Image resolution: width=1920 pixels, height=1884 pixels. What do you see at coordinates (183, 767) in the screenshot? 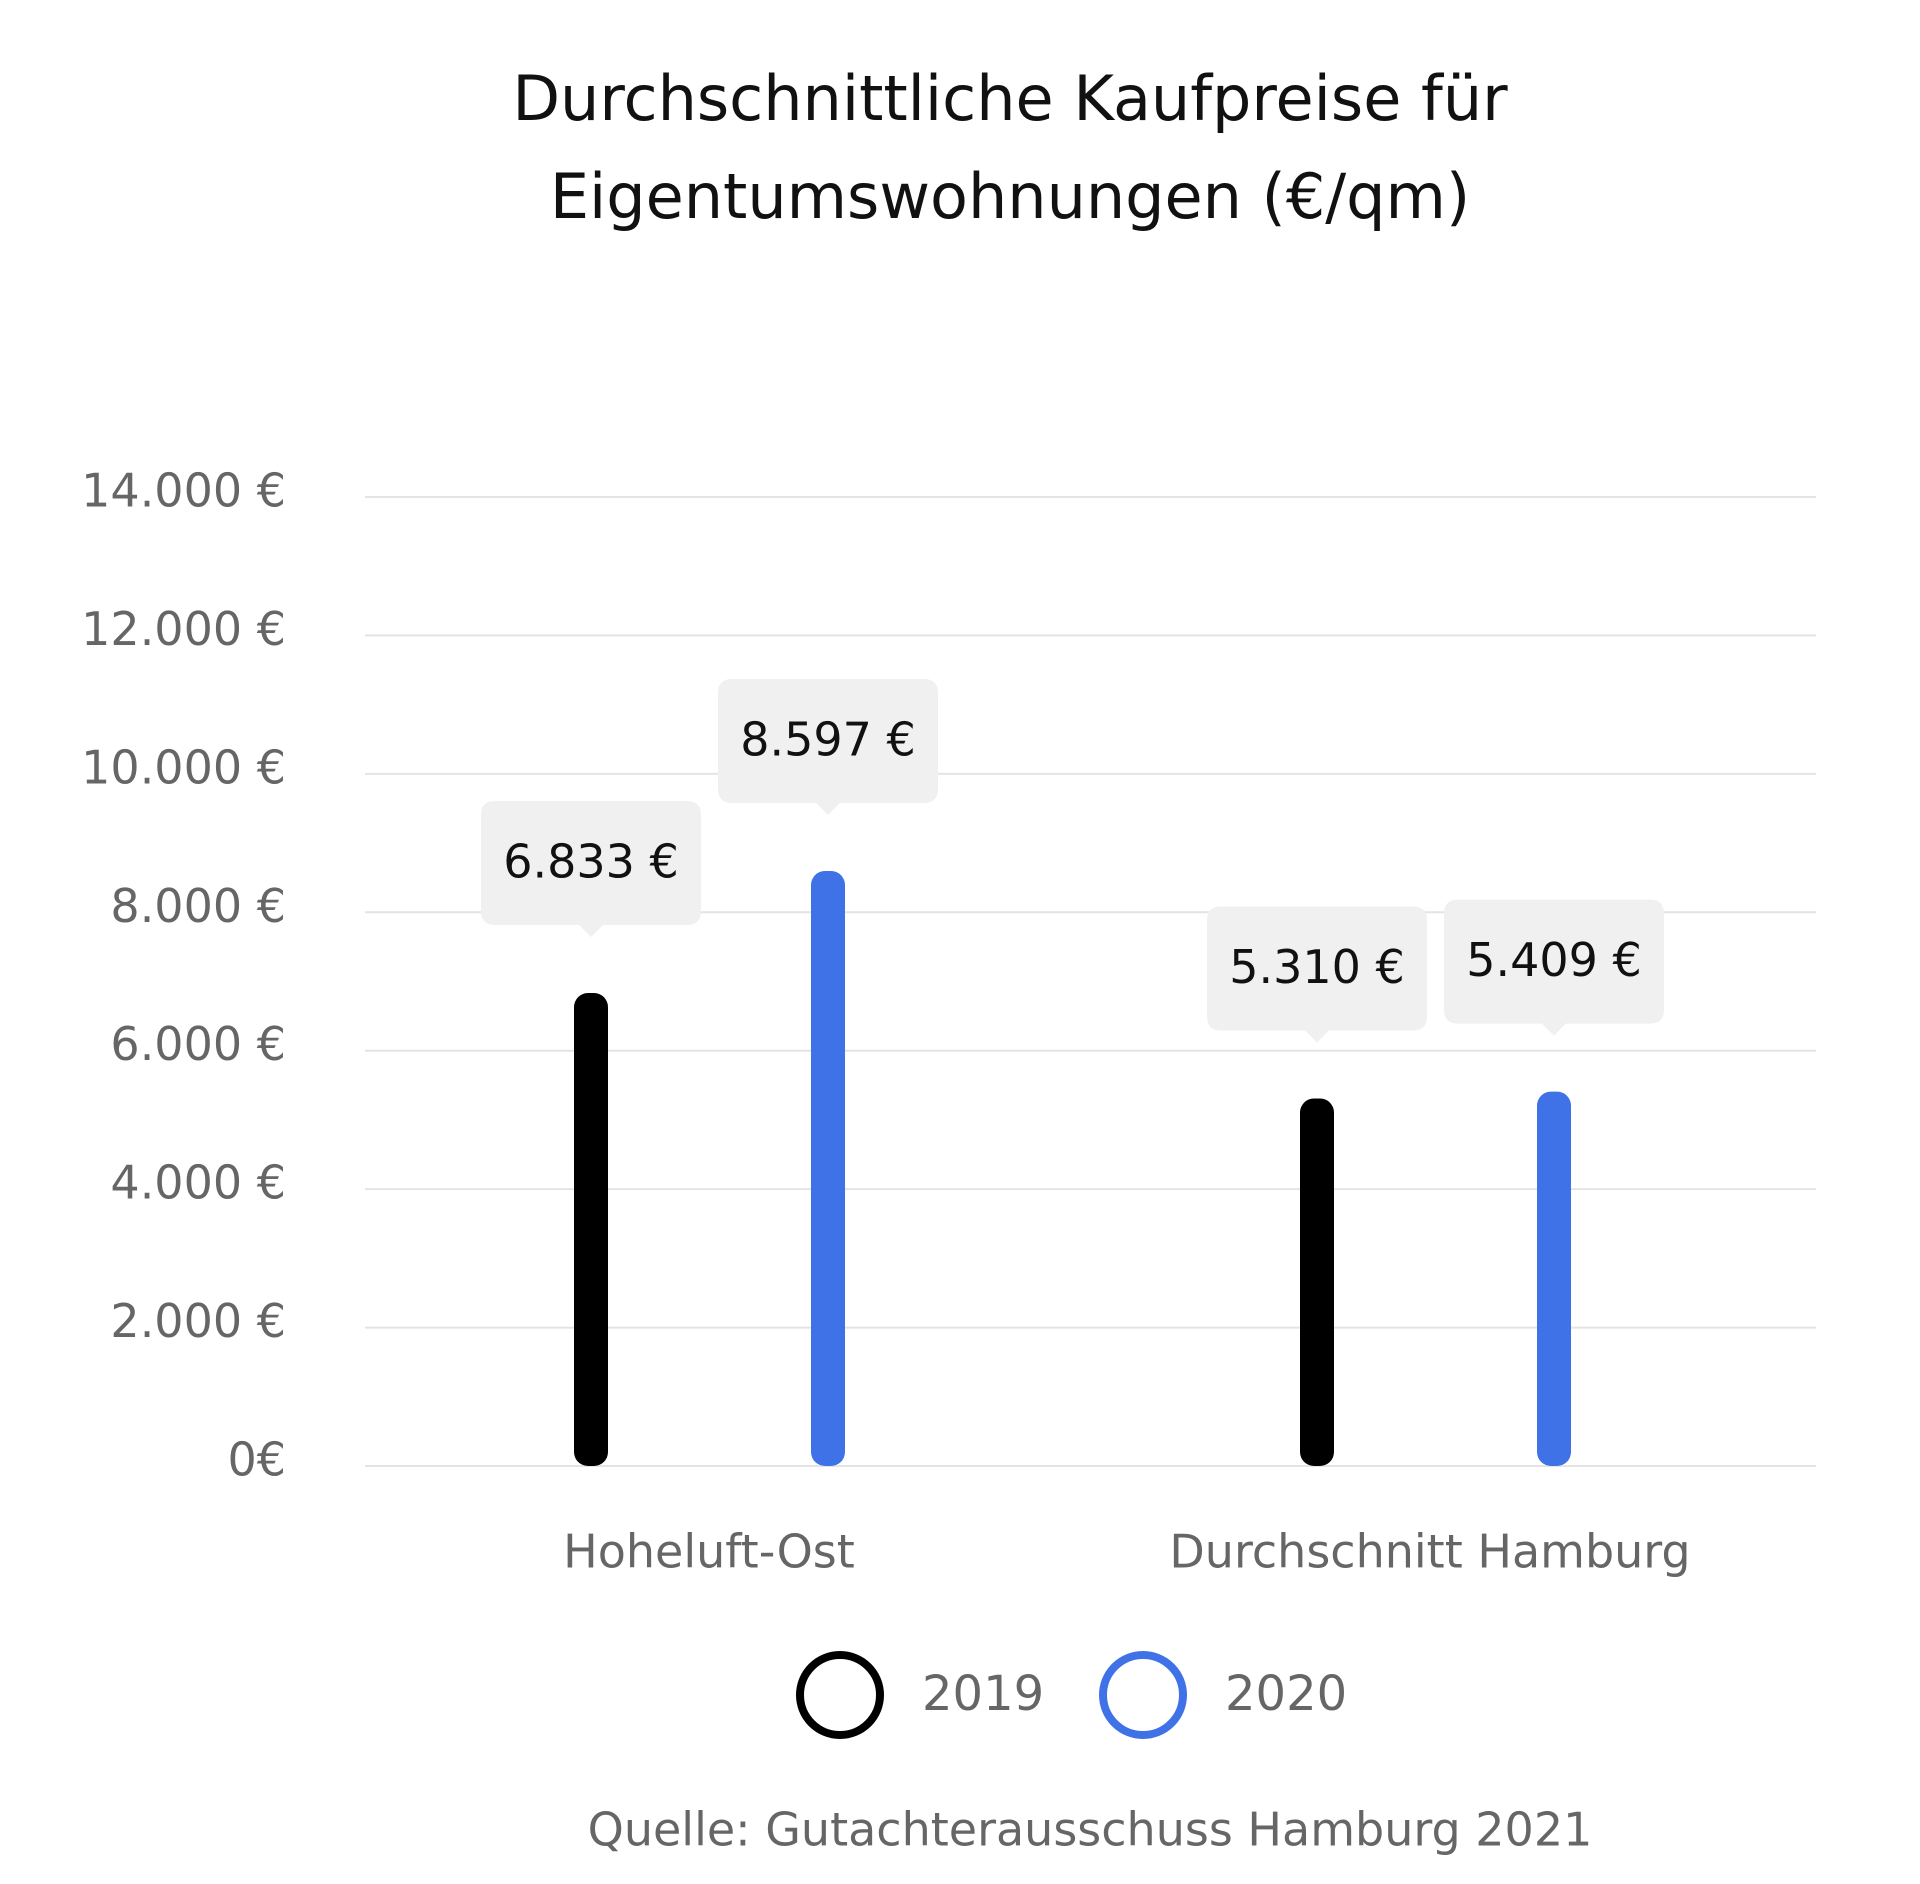
I see `y-tick-label: 10.000 €` at bounding box center [183, 767].